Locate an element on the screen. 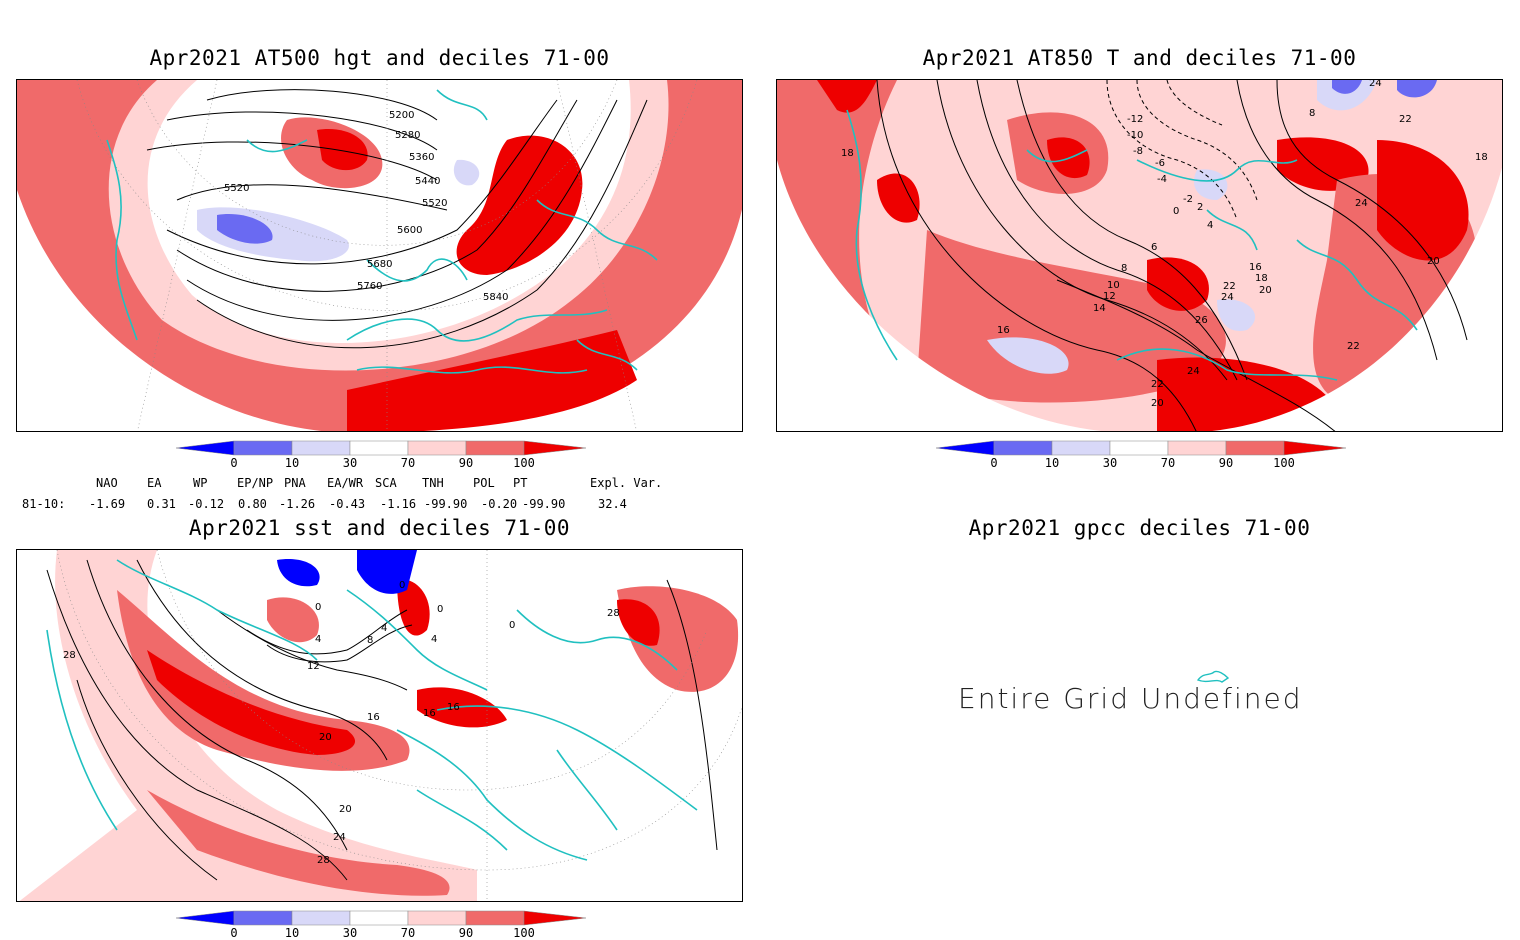 The image size is (1520, 940). contour-label: -6 is located at coordinates (1160, 163).